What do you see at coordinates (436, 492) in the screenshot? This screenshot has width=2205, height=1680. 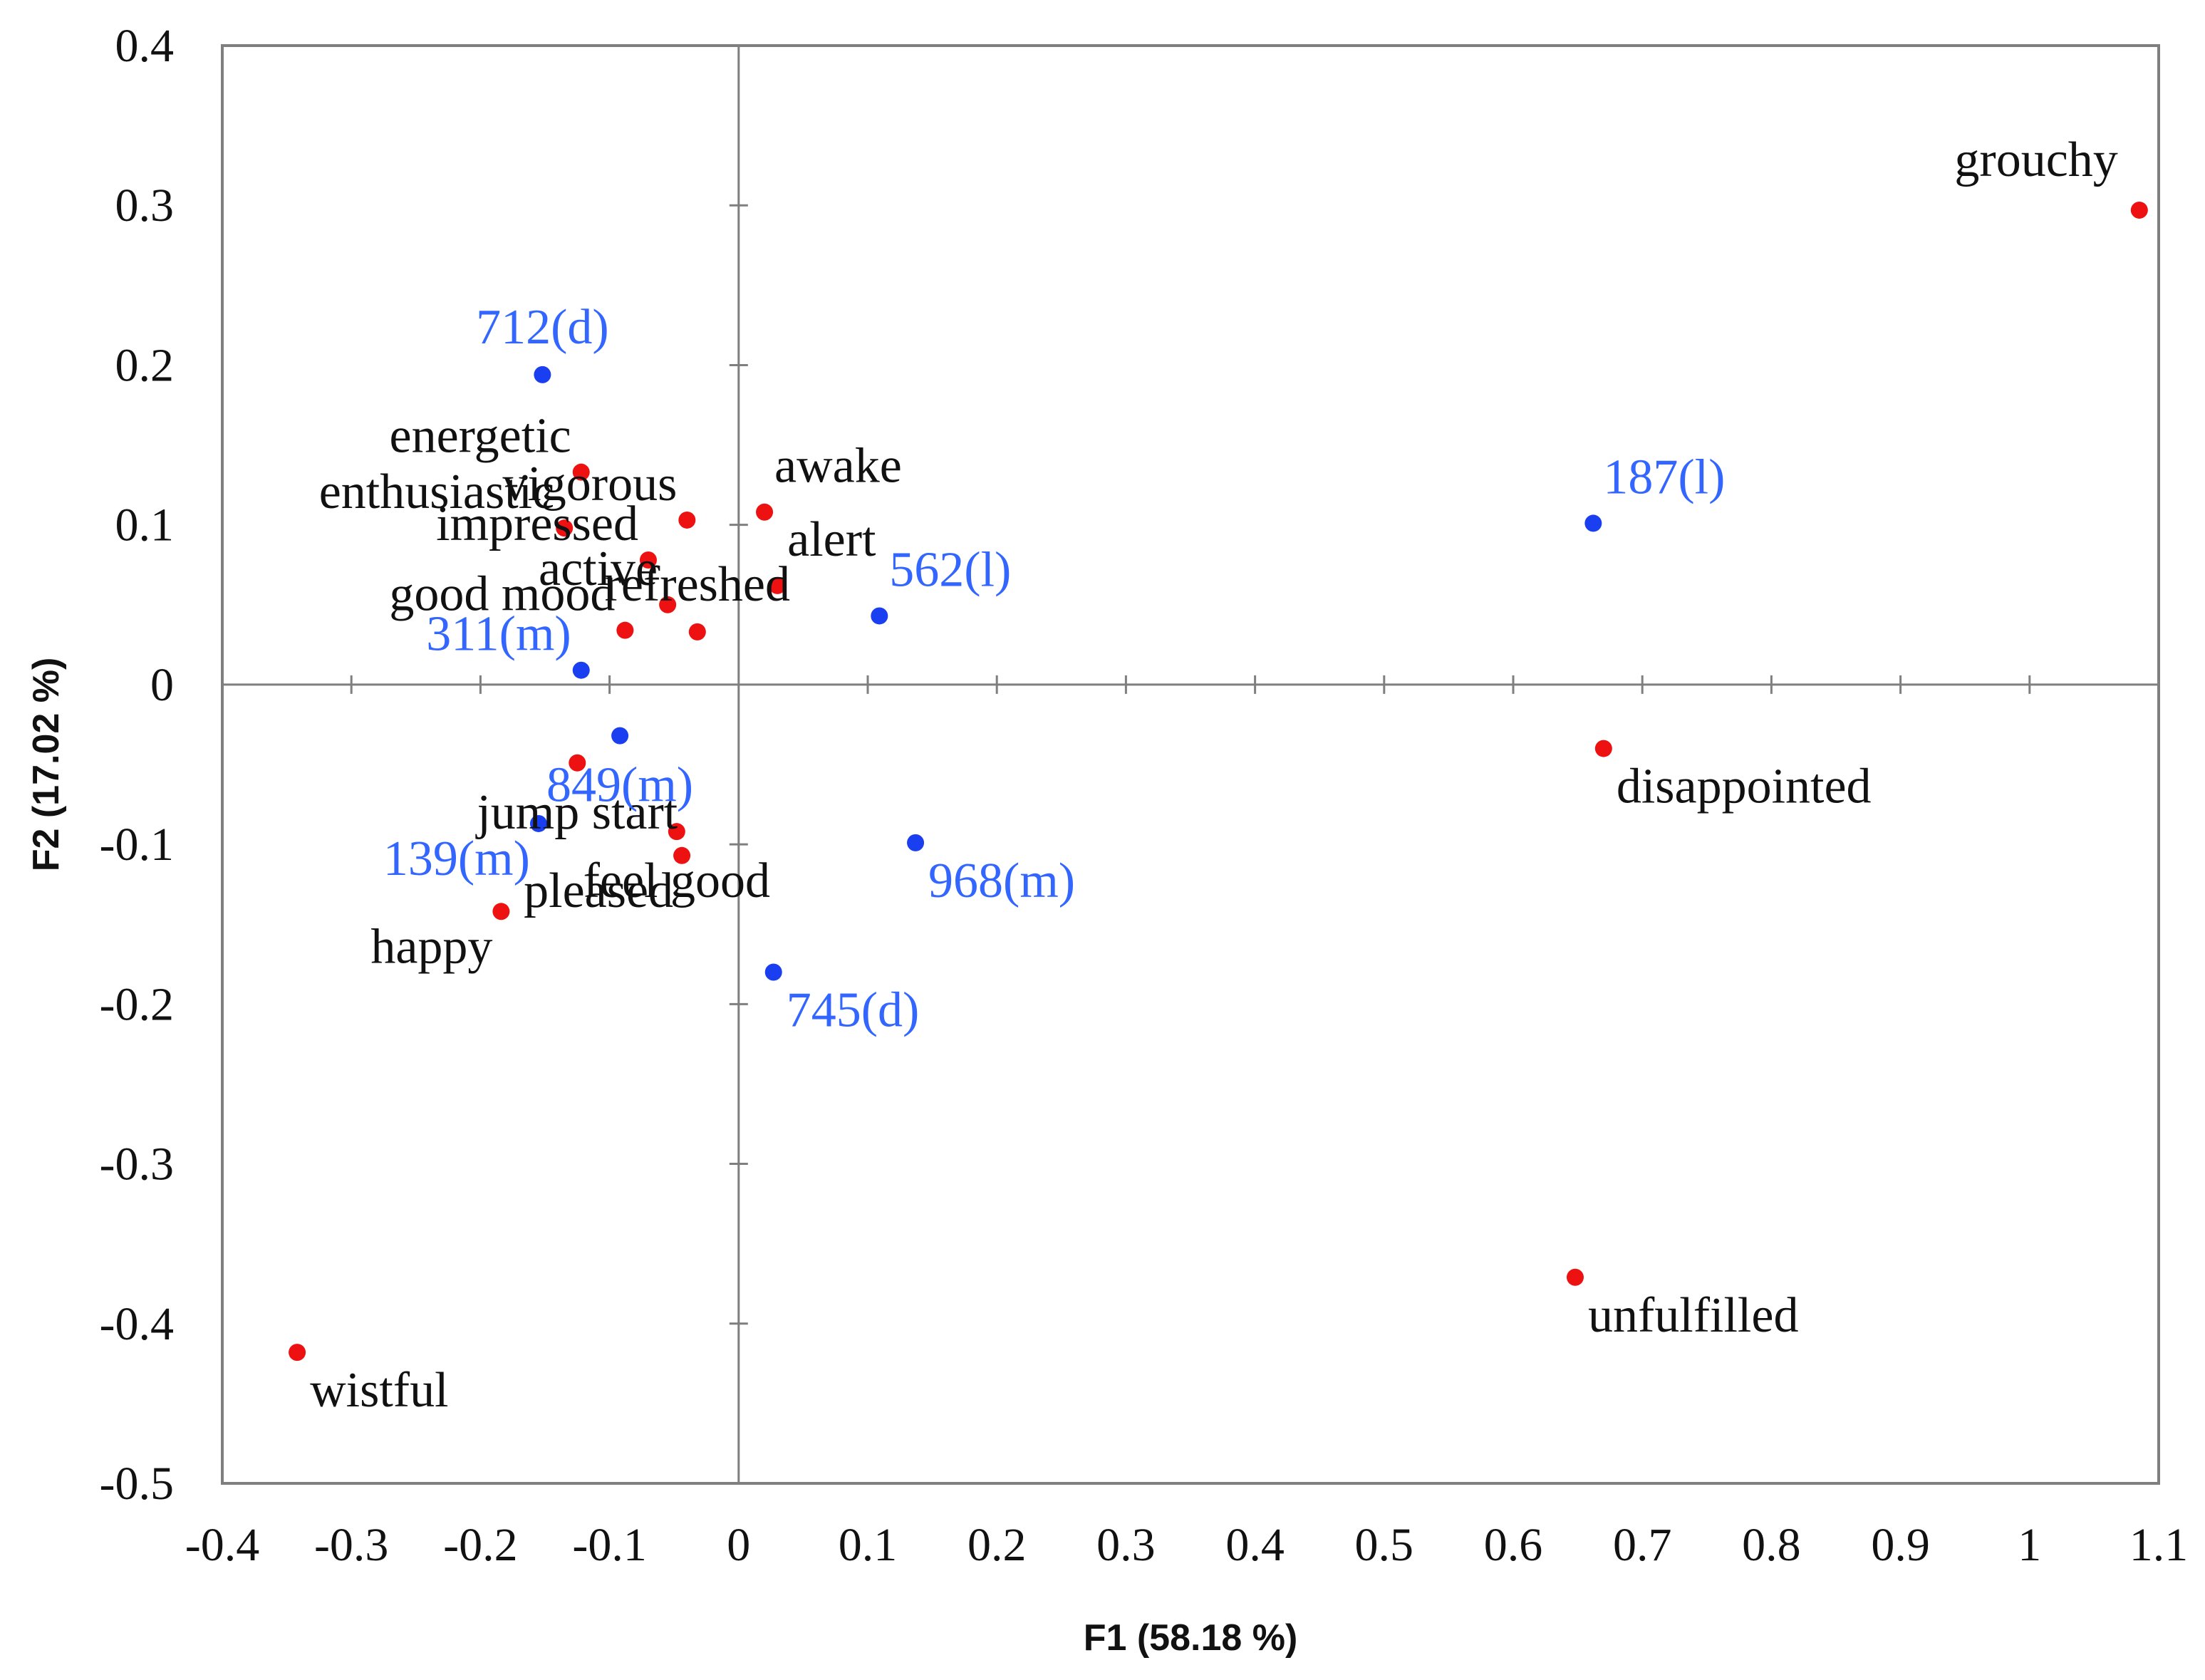 I see `attributes-point-label: enthusiastic` at bounding box center [436, 492].